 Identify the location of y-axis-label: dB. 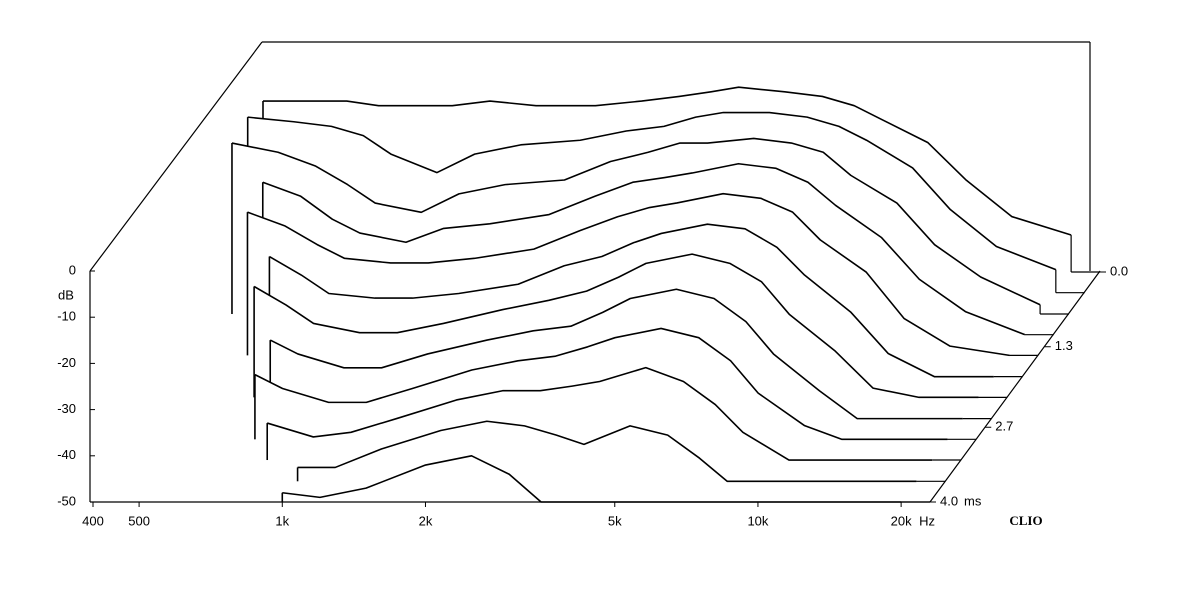
(66, 294).